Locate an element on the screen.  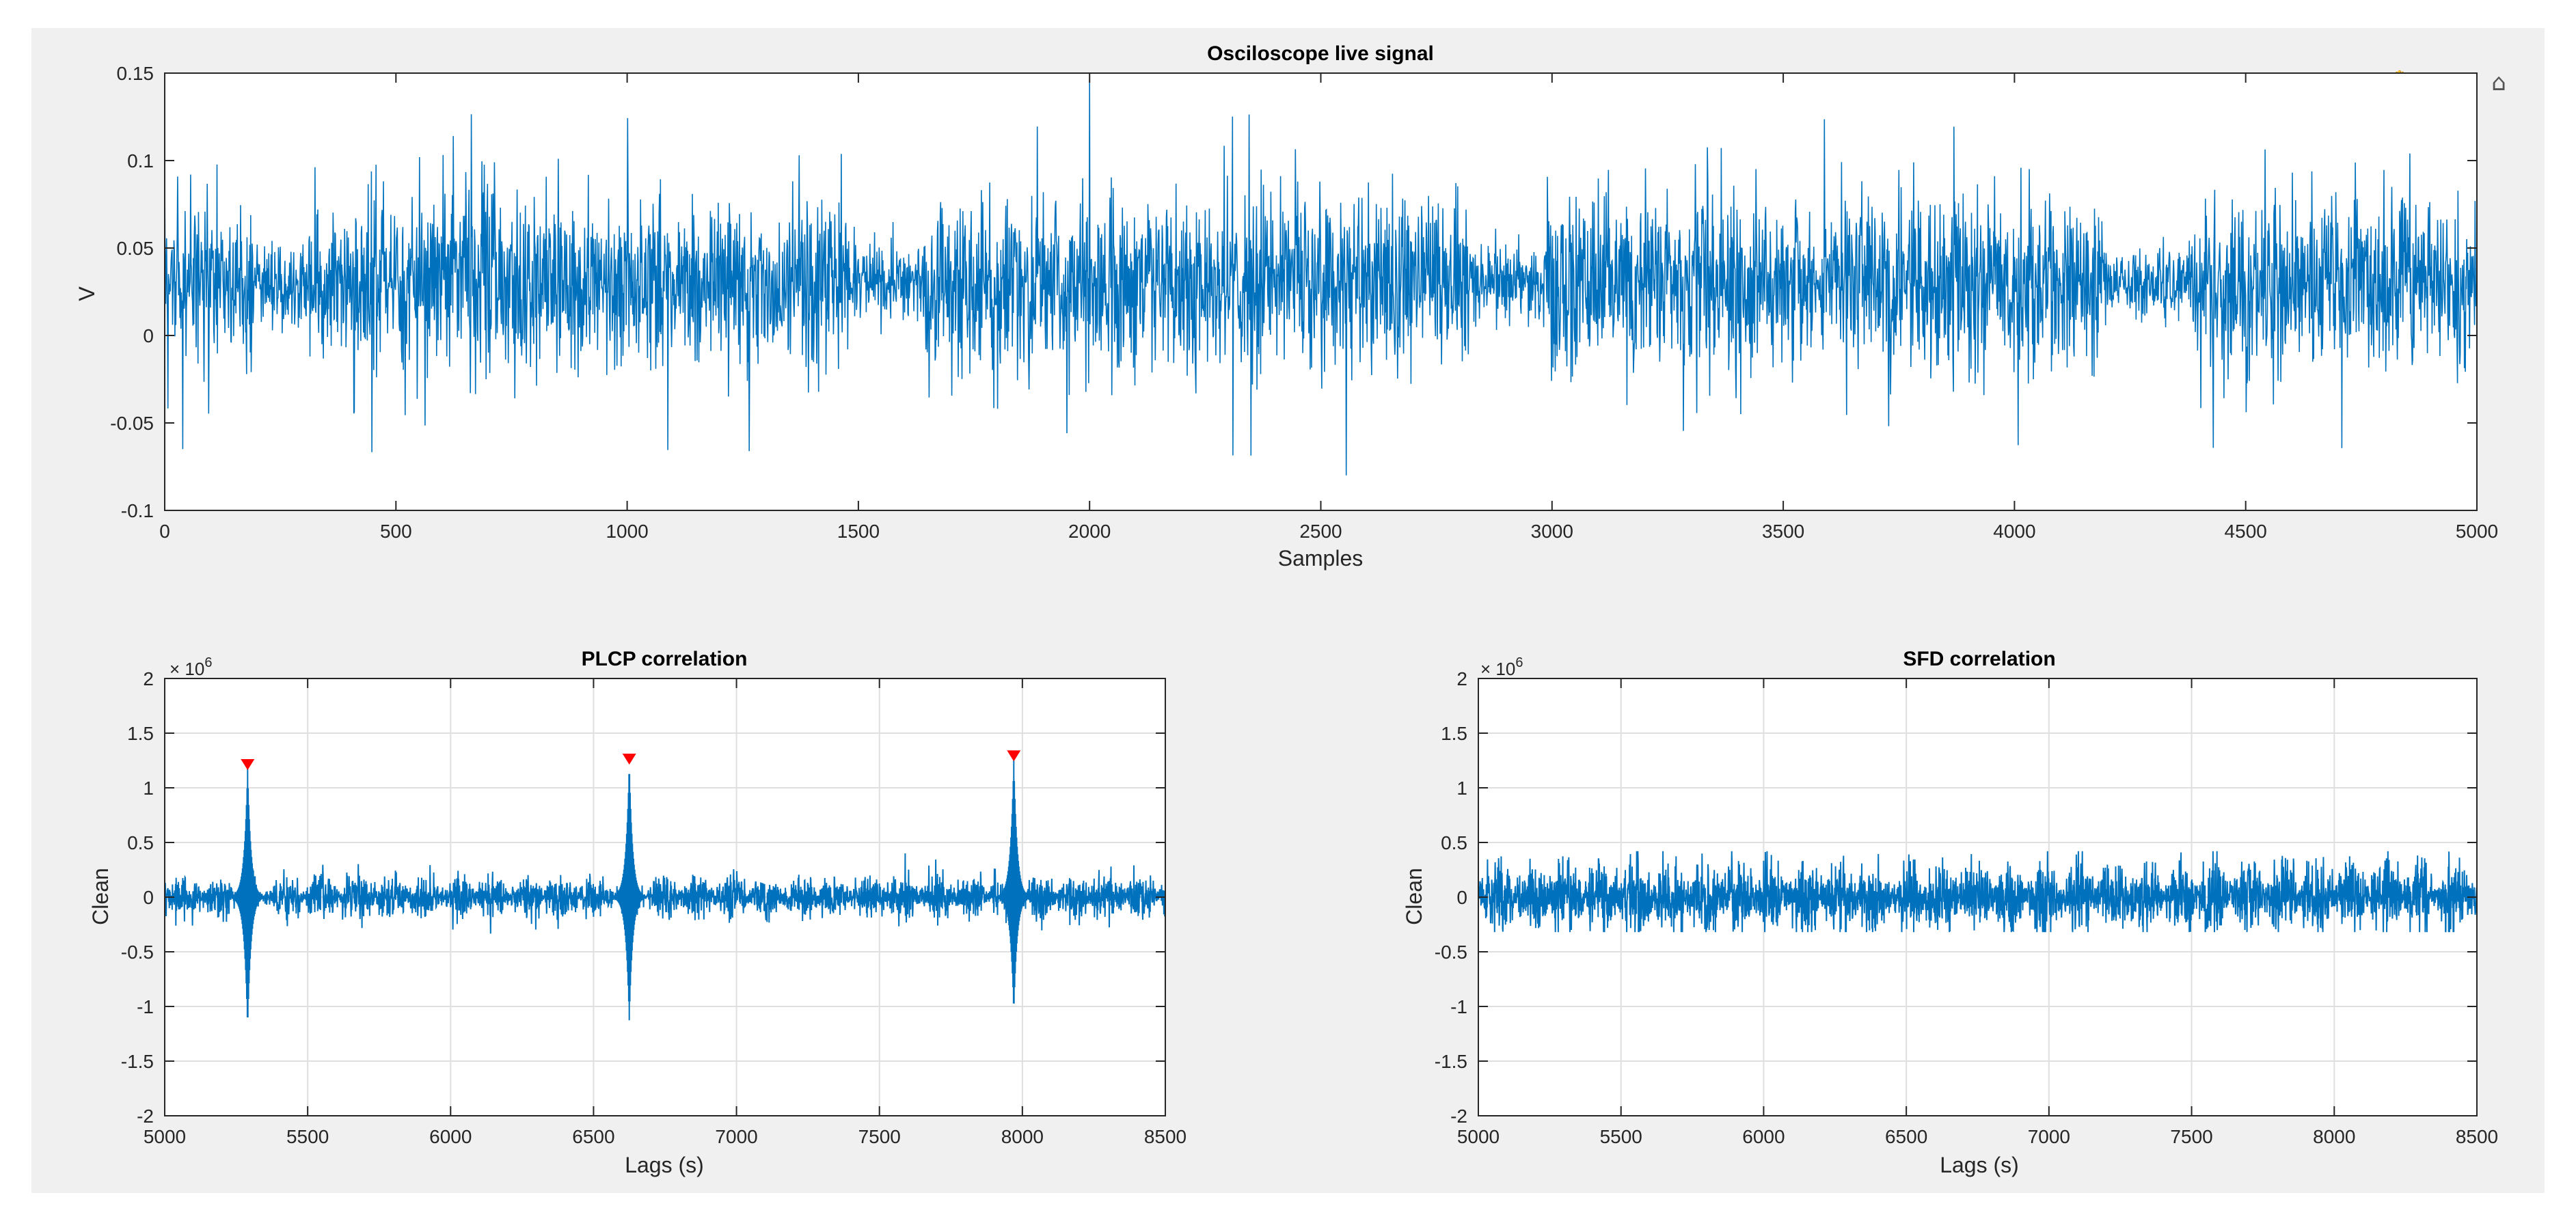
sfd-xtick-label: 6500 is located at coordinates (1906, 1136).